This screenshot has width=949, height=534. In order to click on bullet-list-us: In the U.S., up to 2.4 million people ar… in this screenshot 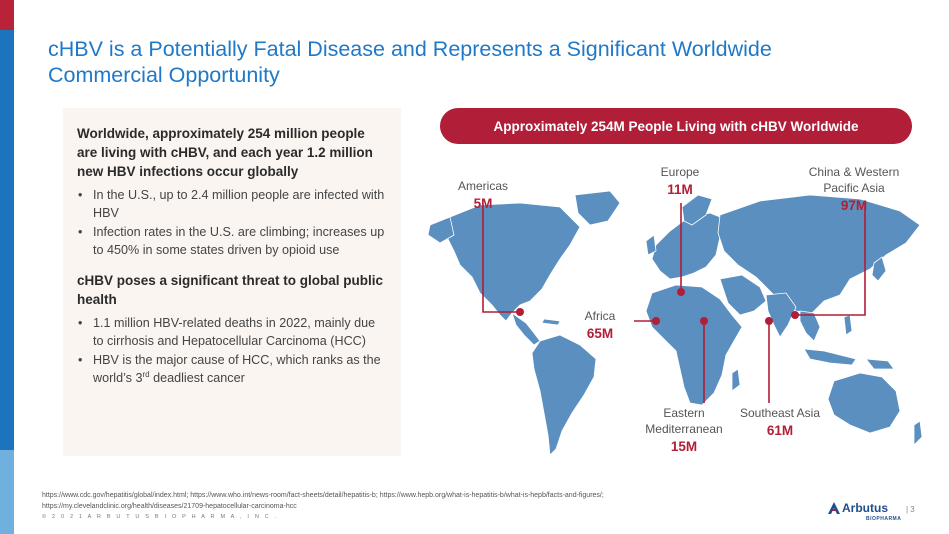, I will do `click(232, 223)`.